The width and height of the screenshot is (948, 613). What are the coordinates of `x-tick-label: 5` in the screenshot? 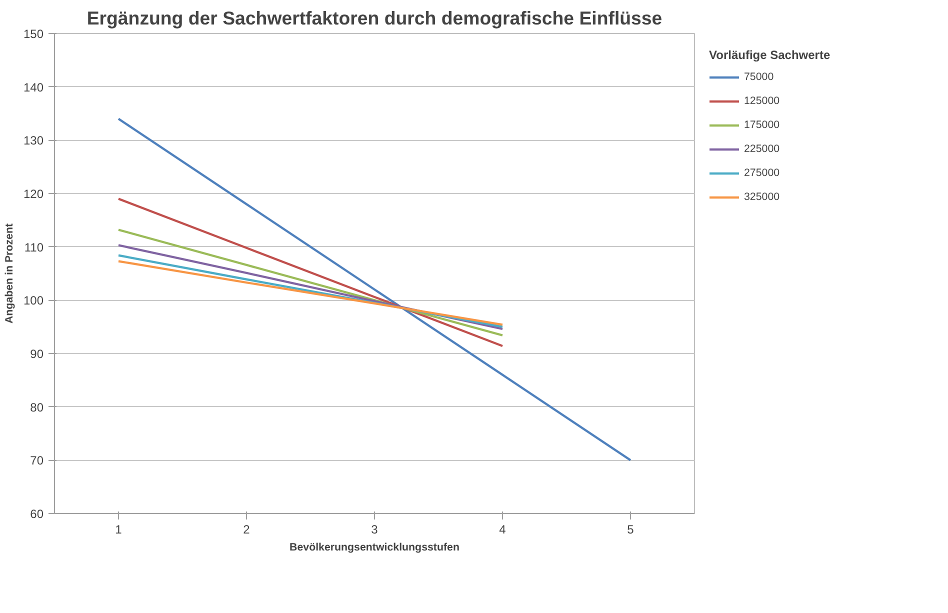 It's located at (630, 529).